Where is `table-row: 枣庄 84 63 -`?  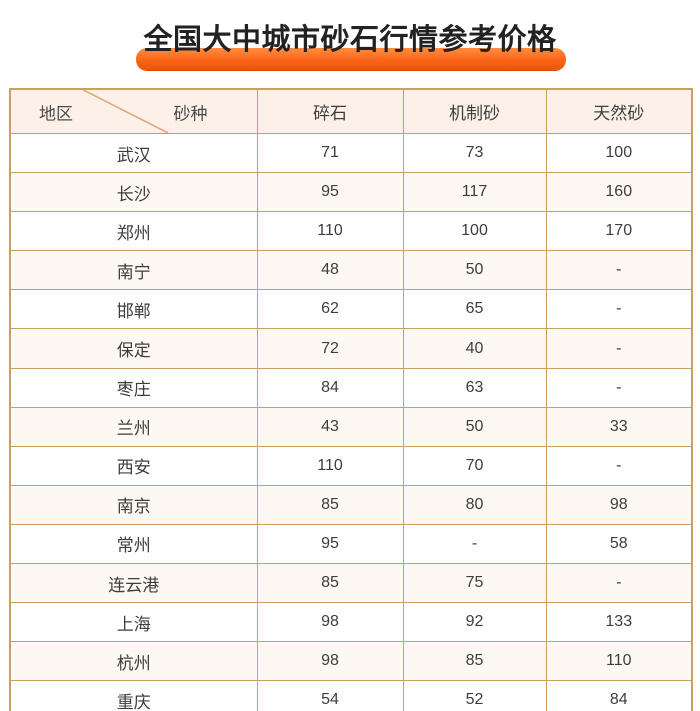
table-row: 枣庄 84 63 - is located at coordinates (351, 387).